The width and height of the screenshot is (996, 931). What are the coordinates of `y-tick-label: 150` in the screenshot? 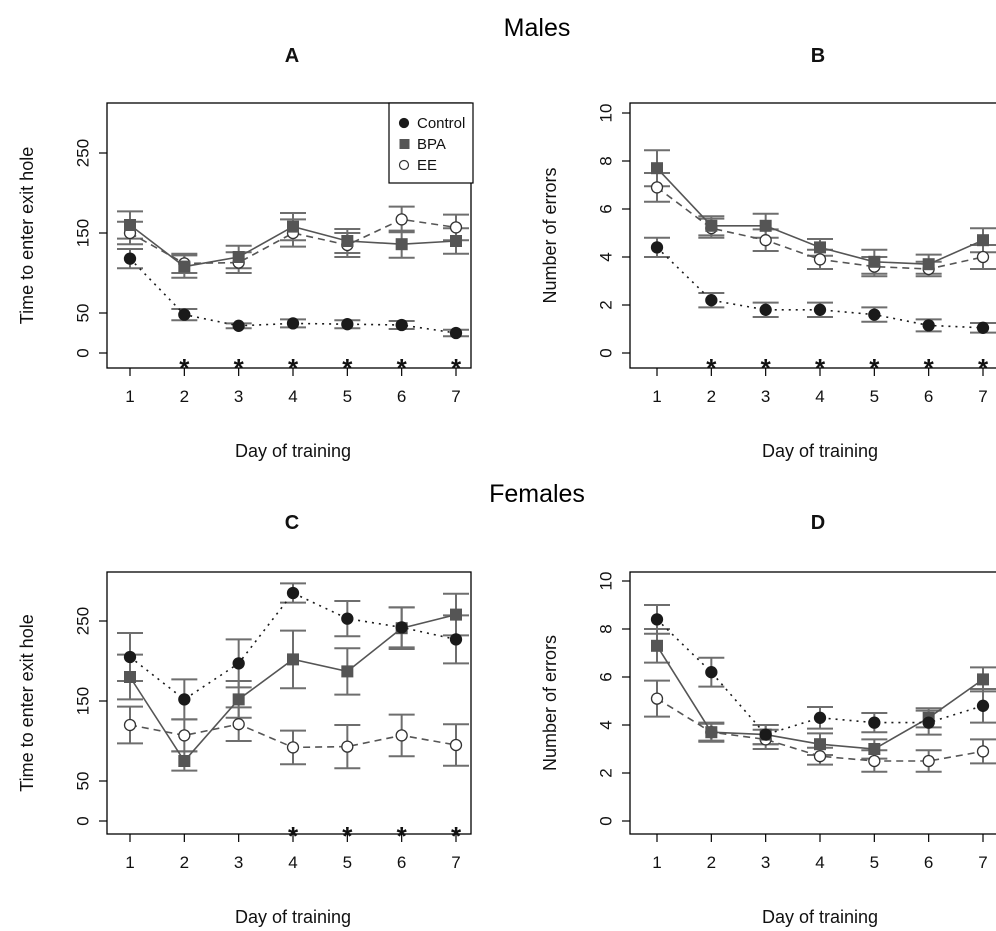 It's located at (83, 701).